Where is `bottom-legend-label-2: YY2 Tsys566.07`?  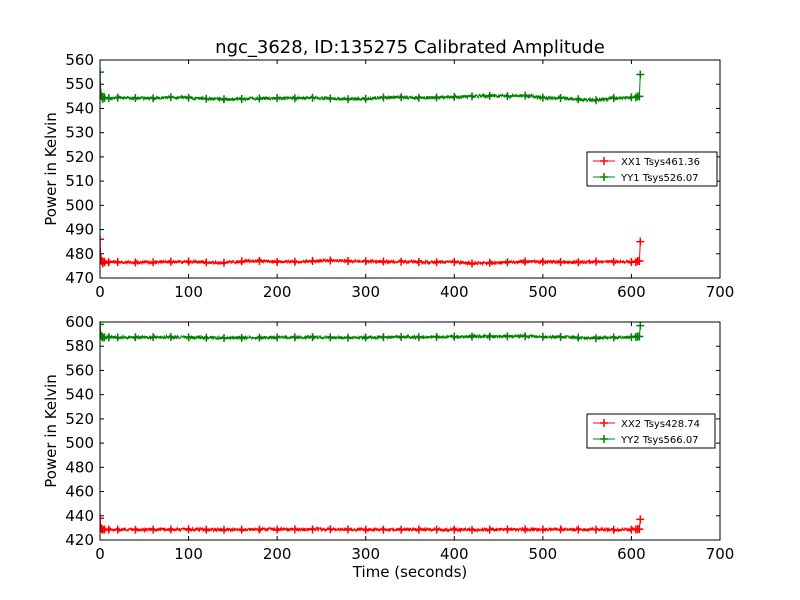 bottom-legend-label-2: YY2 Tsys566.07 is located at coordinates (659, 440).